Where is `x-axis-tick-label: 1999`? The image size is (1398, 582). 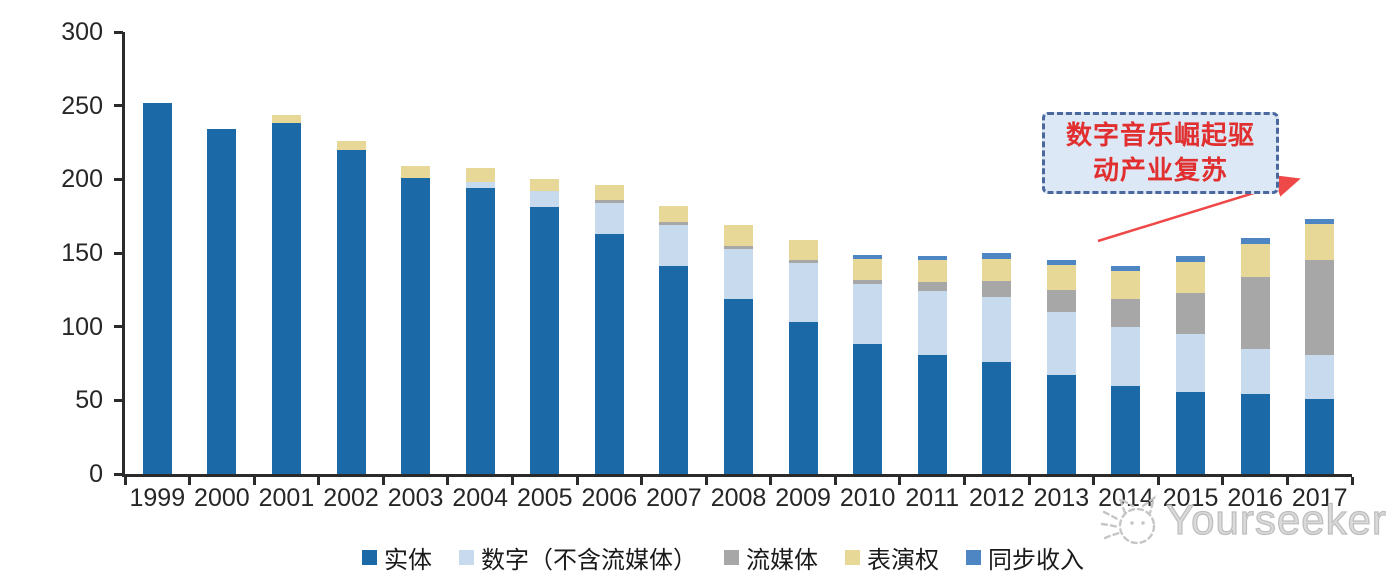
x-axis-tick-label: 1999 is located at coordinates (157, 498).